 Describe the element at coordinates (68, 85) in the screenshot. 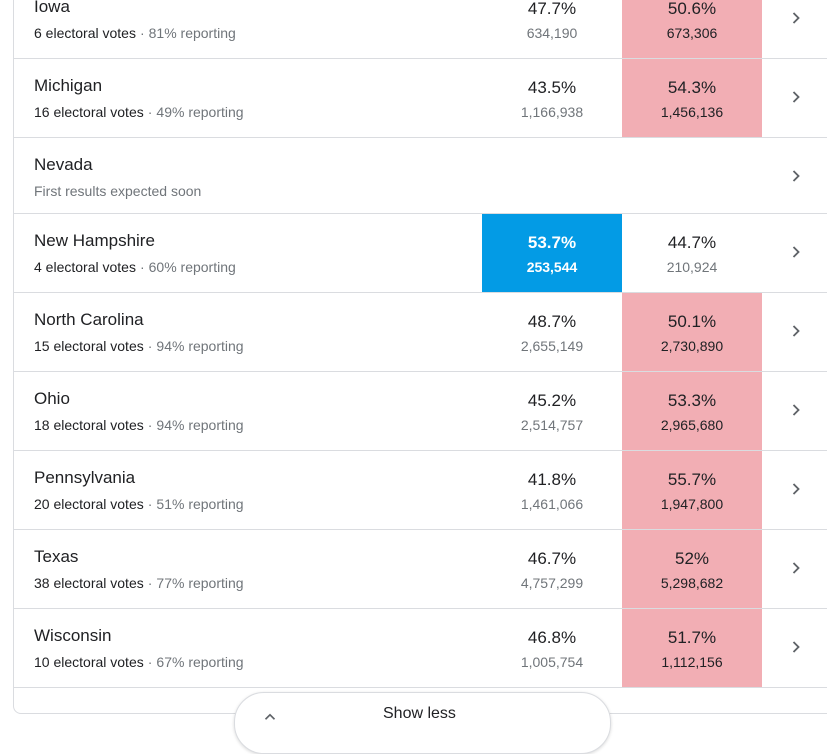

I see `state-name: Michigan` at that location.